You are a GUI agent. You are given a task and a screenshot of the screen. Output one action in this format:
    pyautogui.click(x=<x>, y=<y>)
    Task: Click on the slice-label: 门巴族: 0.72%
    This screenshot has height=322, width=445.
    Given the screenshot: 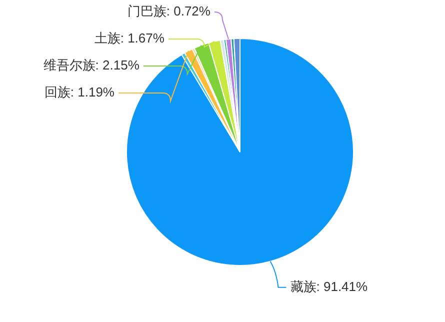 What is the action you would take?
    pyautogui.click(x=169, y=11)
    